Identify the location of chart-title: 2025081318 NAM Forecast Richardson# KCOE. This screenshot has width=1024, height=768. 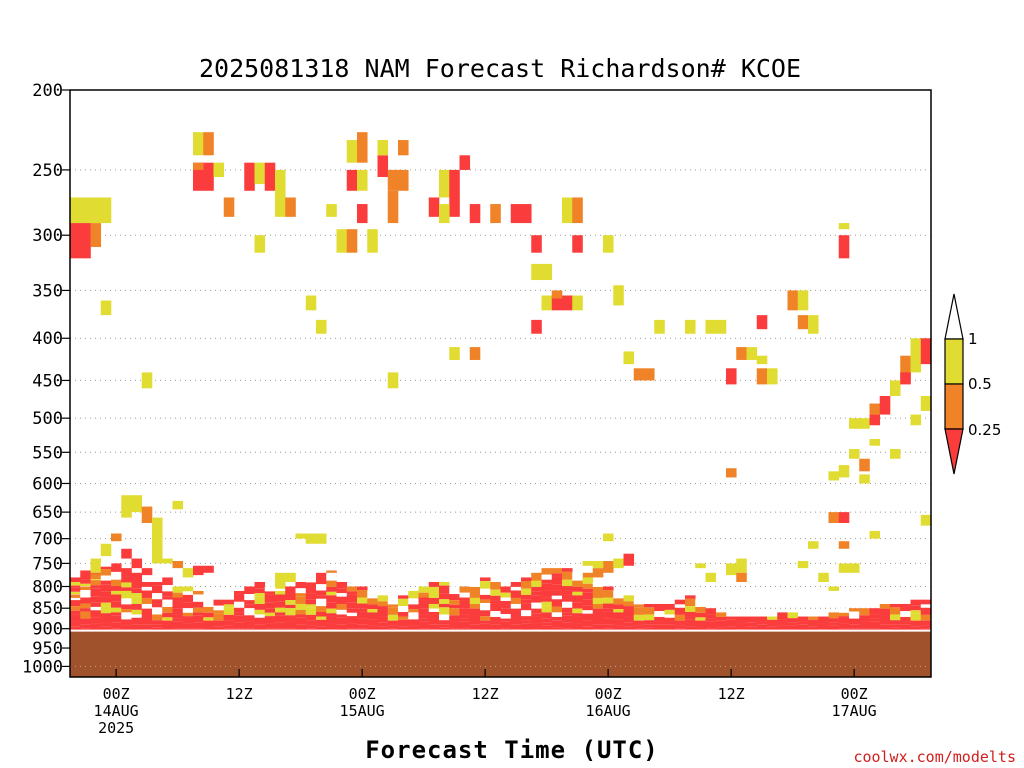
(500, 68).